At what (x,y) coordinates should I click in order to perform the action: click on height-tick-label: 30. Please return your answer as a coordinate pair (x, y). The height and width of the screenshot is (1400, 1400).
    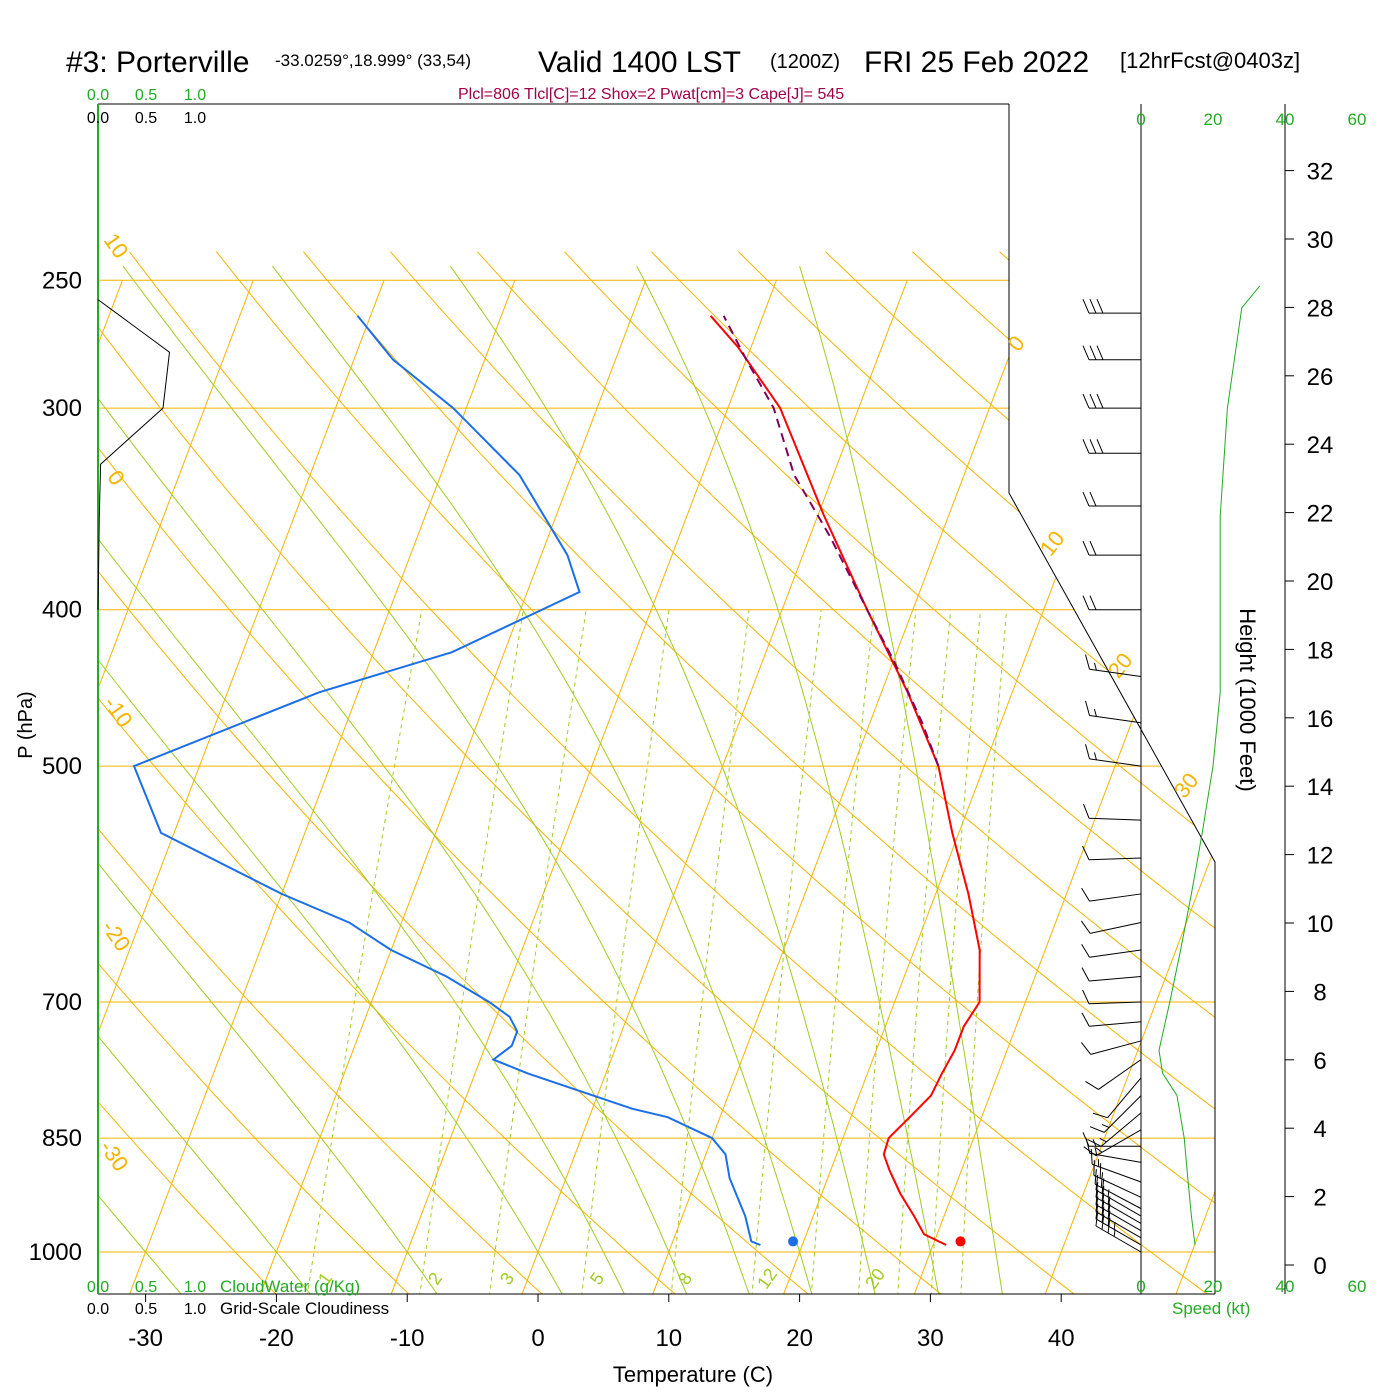
    Looking at the image, I should click on (1320, 240).